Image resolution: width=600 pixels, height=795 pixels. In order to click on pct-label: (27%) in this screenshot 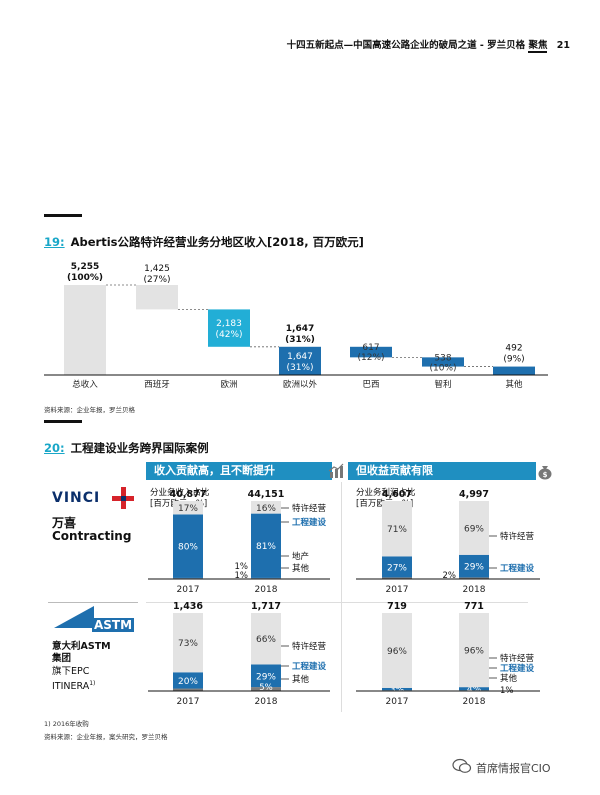, I will do `click(156, 280)`.